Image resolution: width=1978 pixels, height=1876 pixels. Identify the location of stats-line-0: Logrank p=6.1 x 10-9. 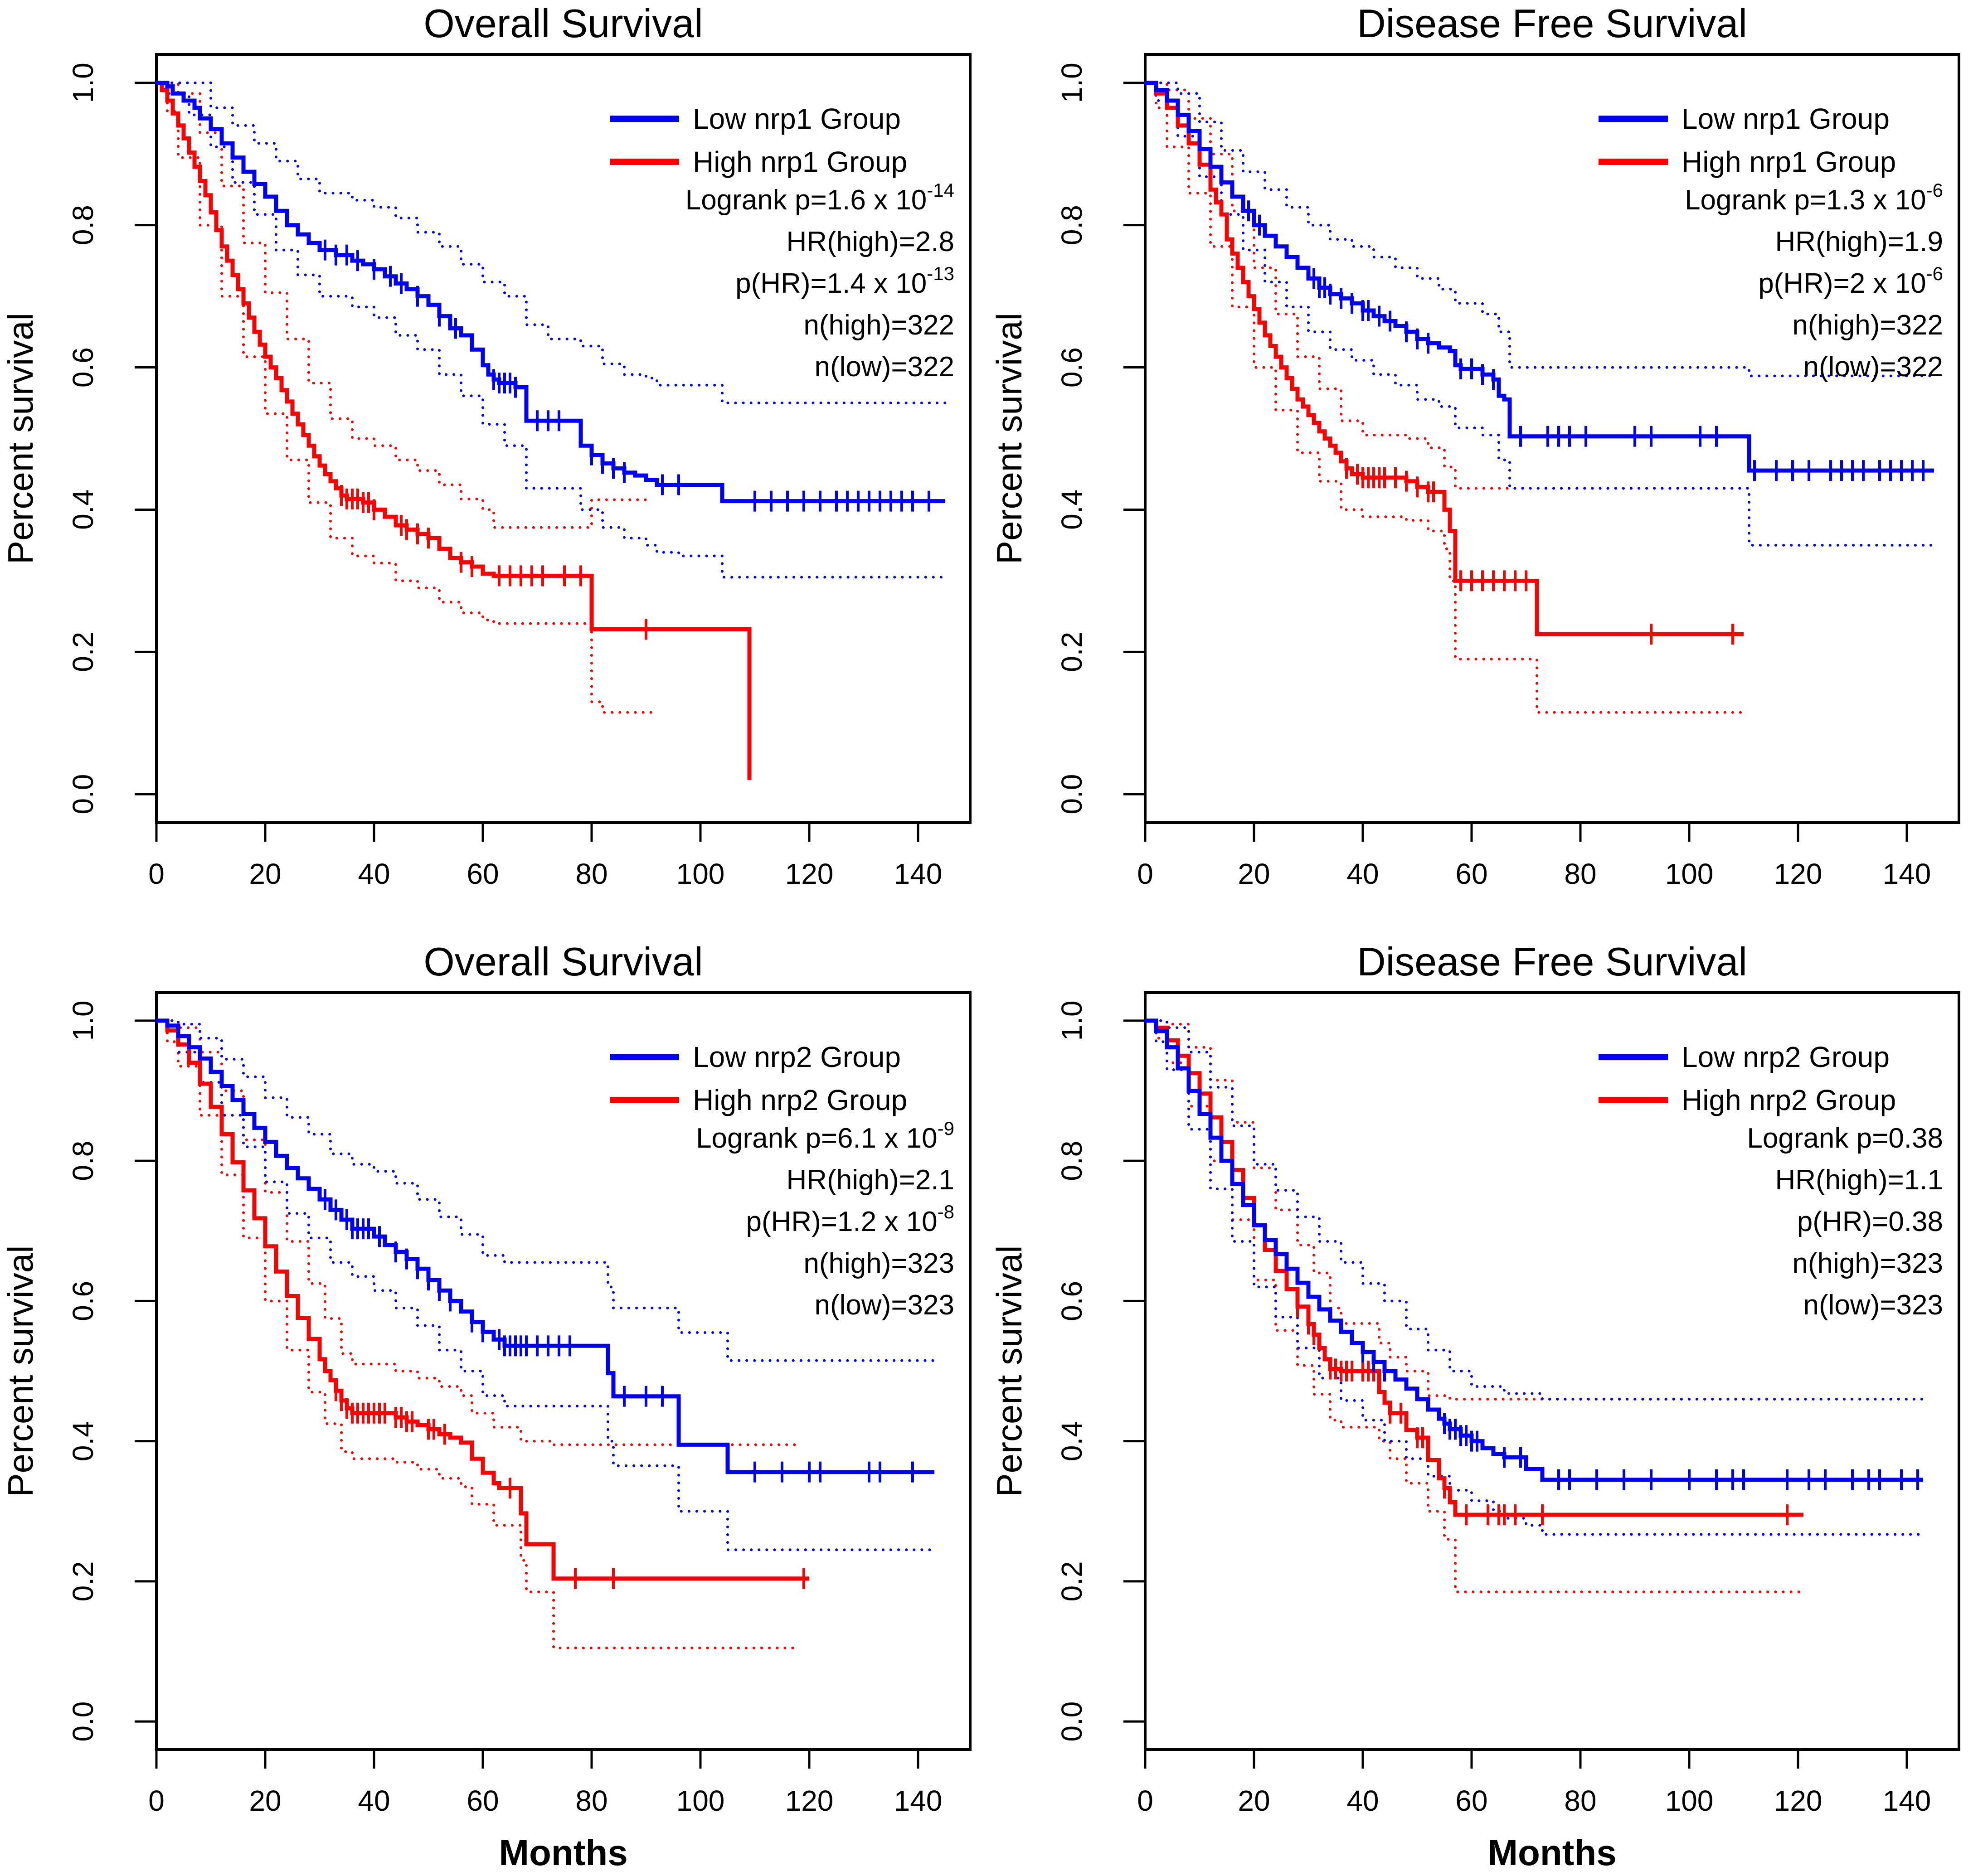
(825, 1136).